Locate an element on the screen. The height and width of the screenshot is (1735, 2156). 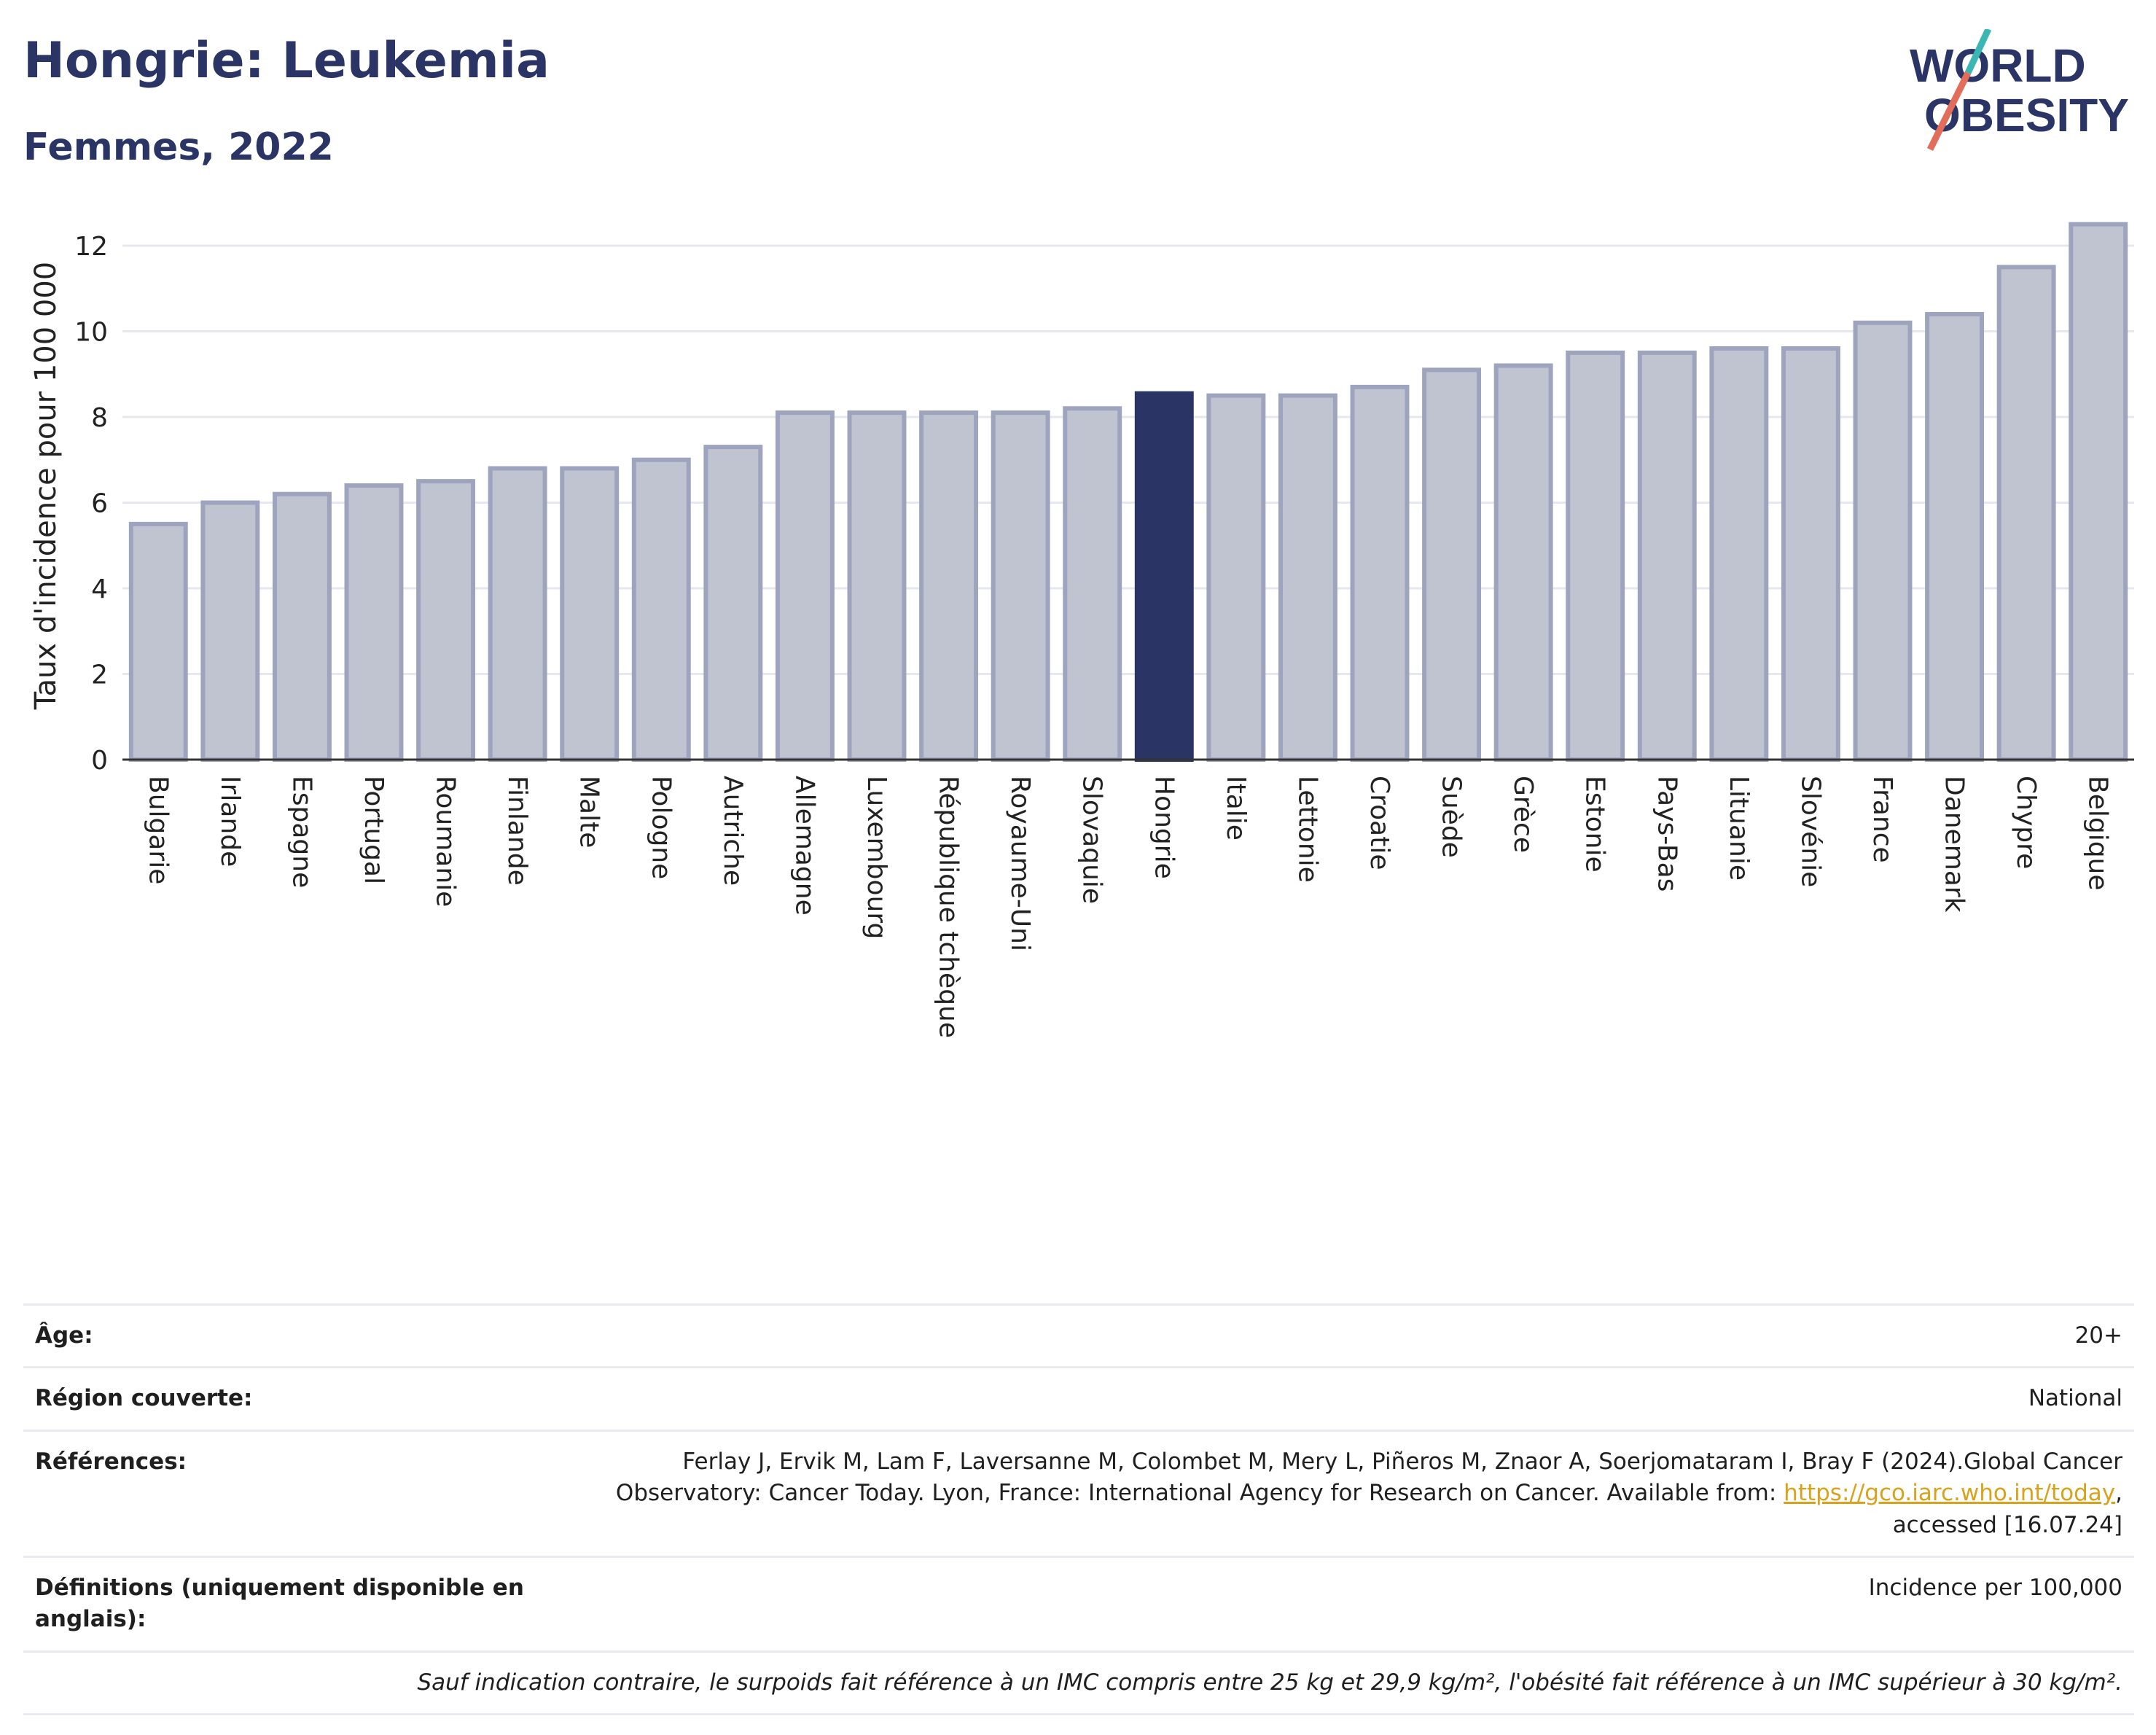
x-tick-label: Bulgarie is located at coordinates (158, 830).